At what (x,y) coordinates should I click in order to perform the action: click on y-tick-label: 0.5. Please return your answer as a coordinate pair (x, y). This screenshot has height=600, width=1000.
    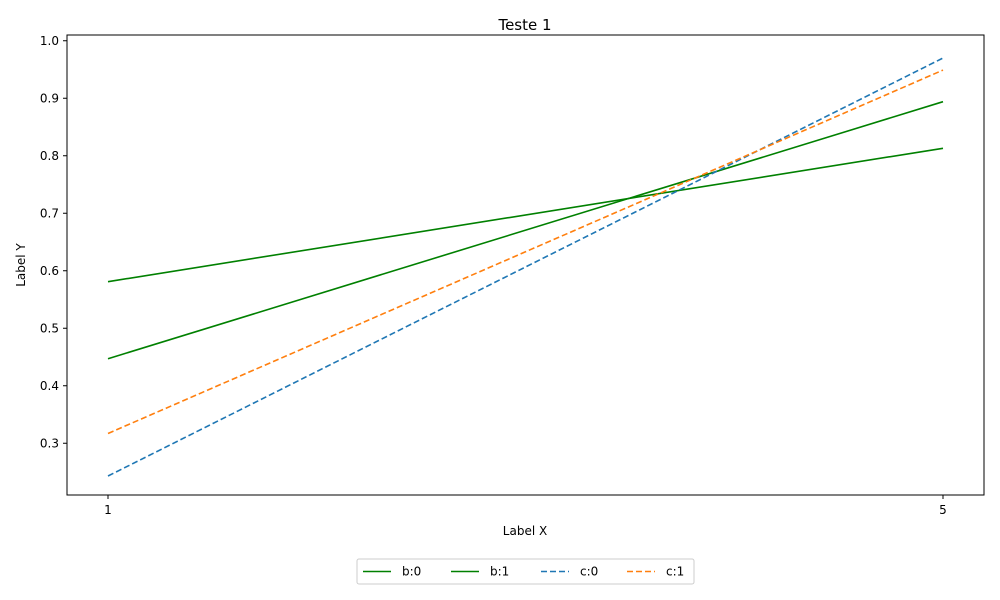
    Looking at the image, I should click on (49, 328).